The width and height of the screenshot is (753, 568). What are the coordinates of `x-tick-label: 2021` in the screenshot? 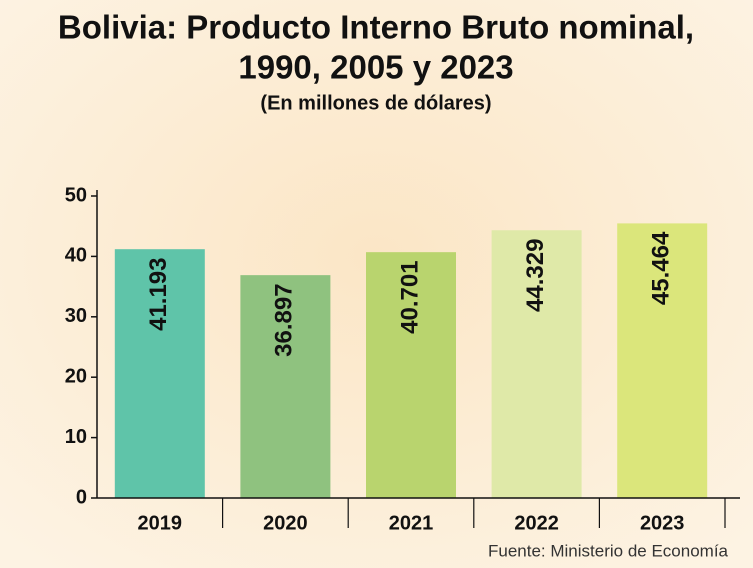 It's located at (411, 523).